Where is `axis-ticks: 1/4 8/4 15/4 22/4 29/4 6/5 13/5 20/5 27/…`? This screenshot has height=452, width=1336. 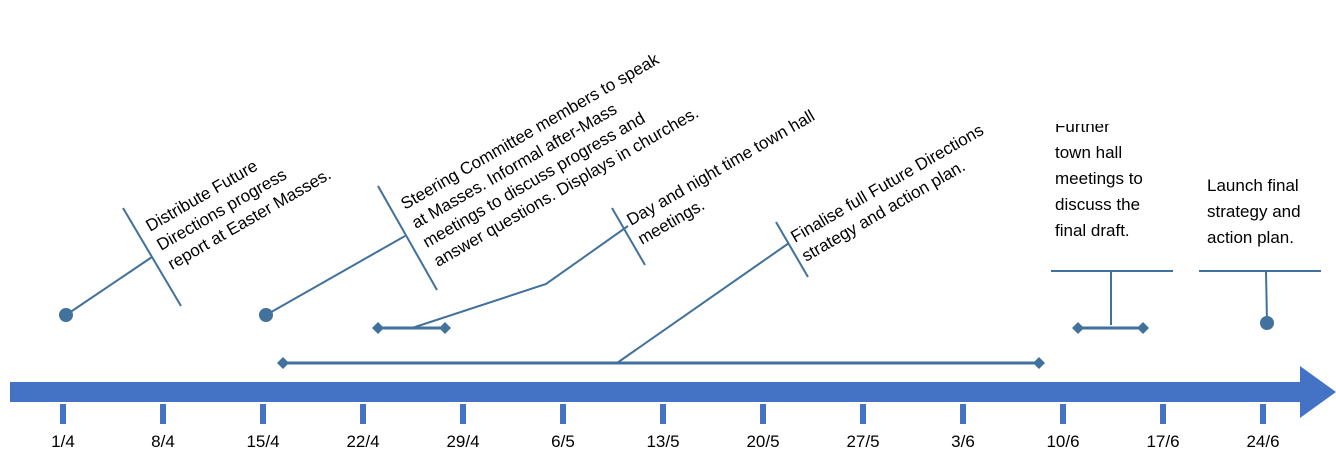 axis-ticks: 1/4 8/4 15/4 22/4 29/4 6/5 13/5 20/5 27/… is located at coordinates (665, 427).